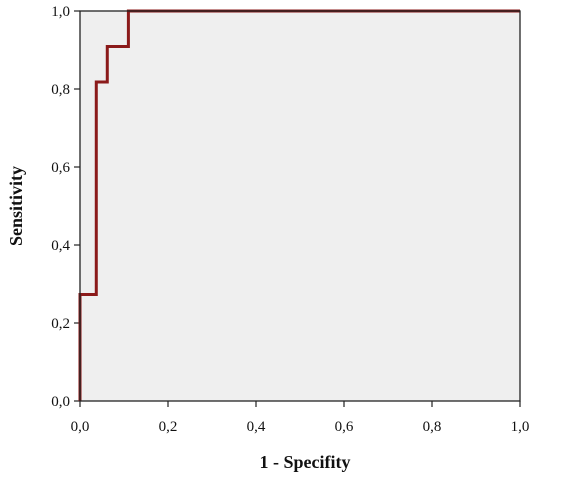 Image resolution: width=561 pixels, height=479 pixels. I want to click on y-tick-label: 1,0, so click(60, 12).